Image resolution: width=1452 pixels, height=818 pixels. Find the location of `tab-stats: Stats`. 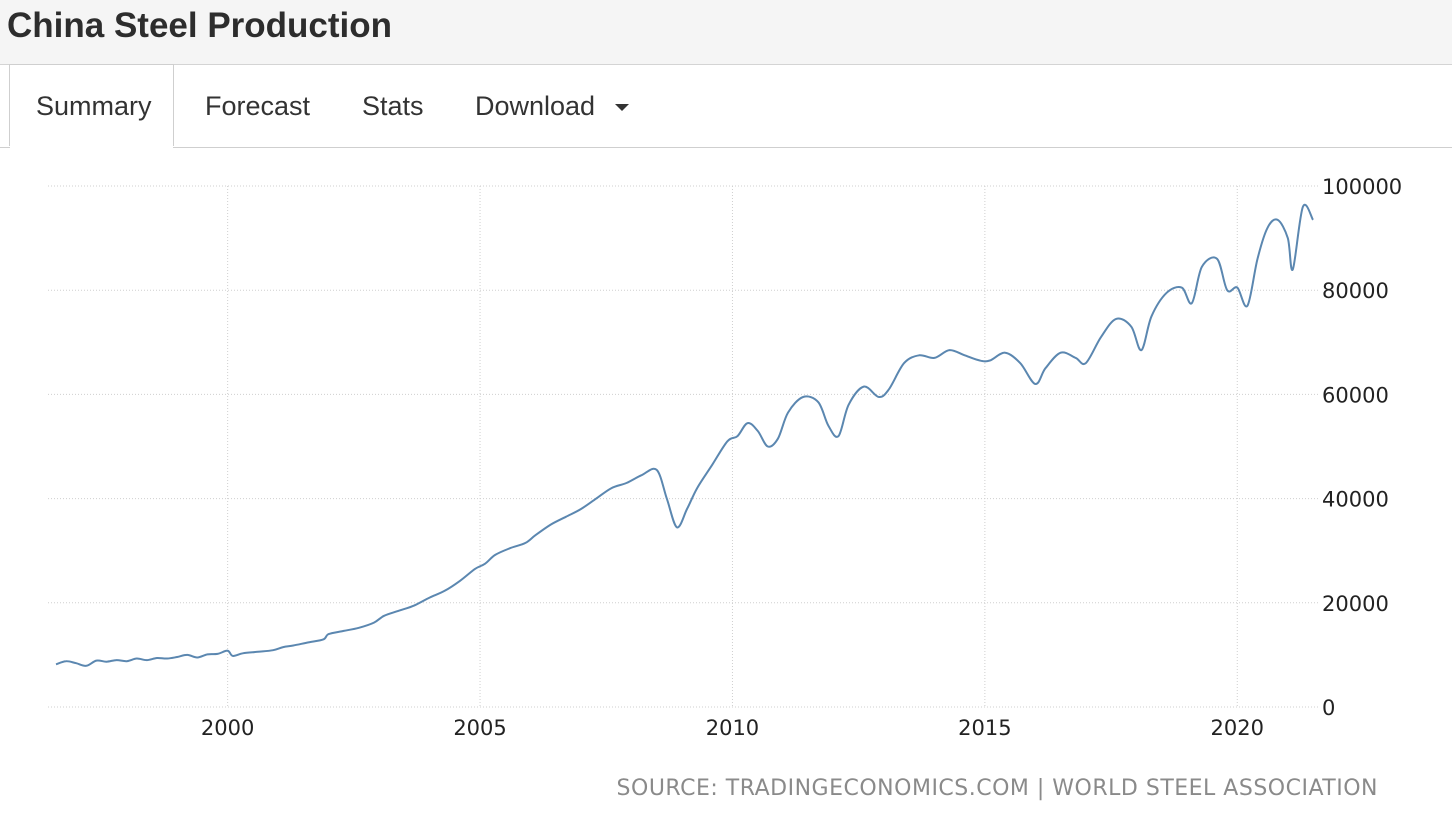

tab-stats: Stats is located at coordinates (393, 106).